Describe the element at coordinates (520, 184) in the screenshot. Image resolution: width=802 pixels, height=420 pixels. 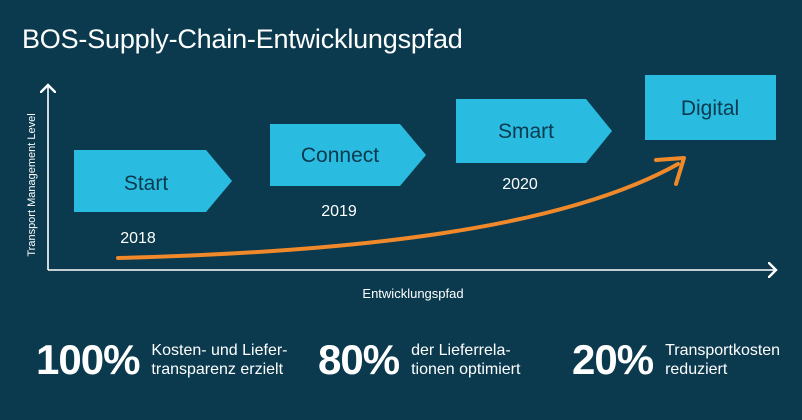
I see `stage-smart-year: 2020` at that location.